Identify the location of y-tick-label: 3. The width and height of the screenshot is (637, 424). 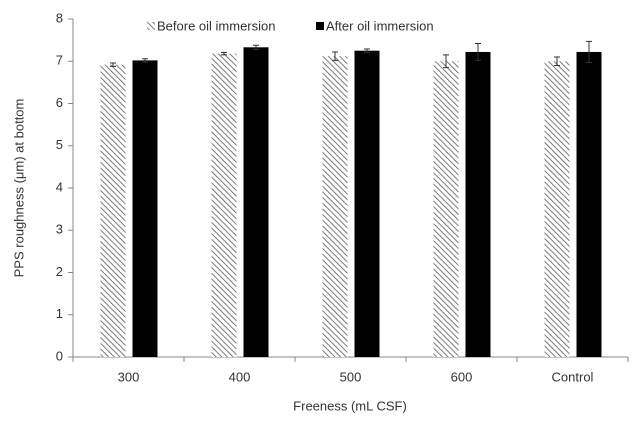
(59, 229).